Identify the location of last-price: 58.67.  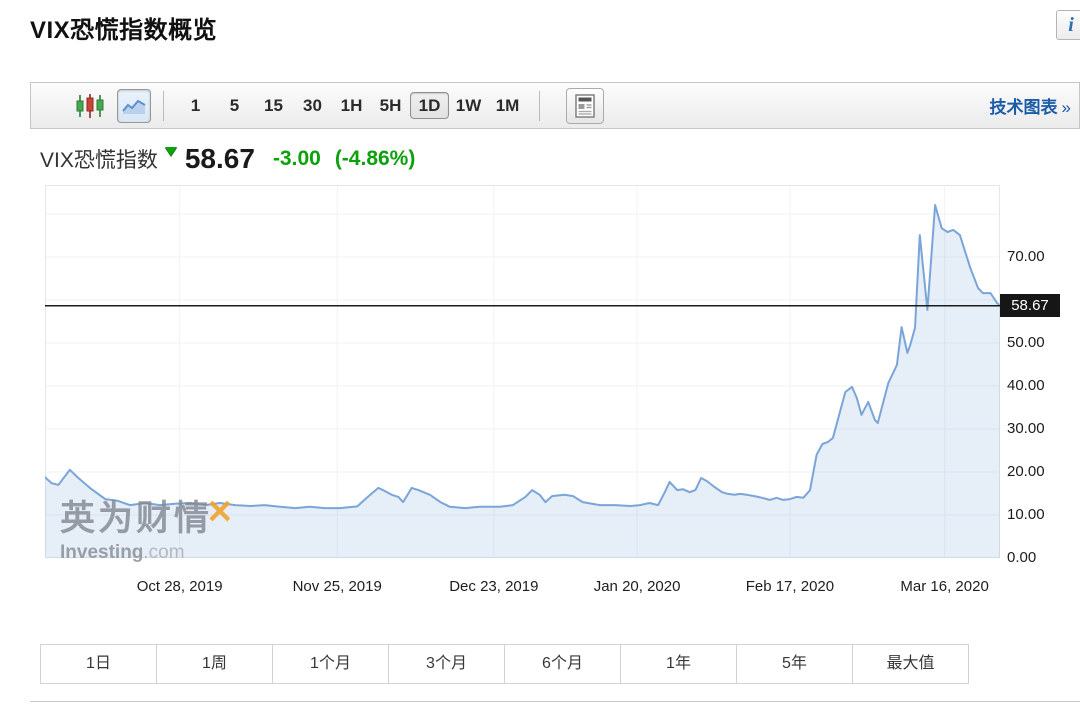
(219, 158).